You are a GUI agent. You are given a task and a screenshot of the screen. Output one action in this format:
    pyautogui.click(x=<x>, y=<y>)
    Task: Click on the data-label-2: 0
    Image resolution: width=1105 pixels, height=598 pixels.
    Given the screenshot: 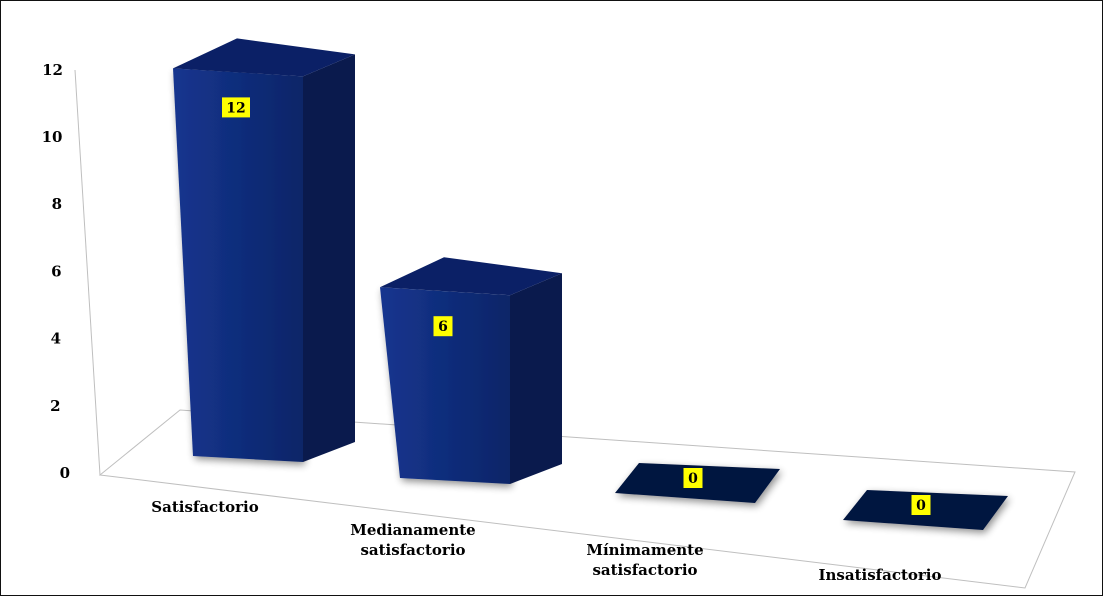 What is the action you would take?
    pyautogui.click(x=693, y=478)
    